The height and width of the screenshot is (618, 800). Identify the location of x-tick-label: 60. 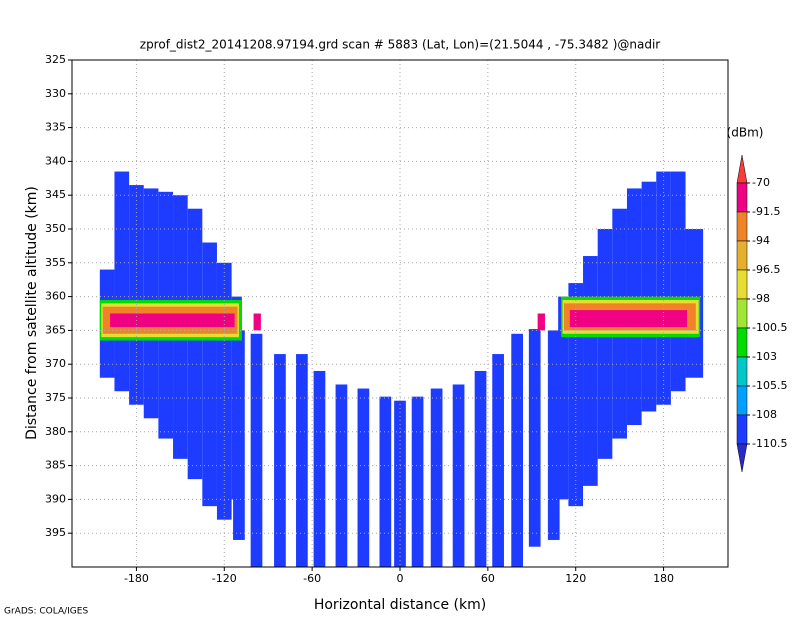
(488, 578).